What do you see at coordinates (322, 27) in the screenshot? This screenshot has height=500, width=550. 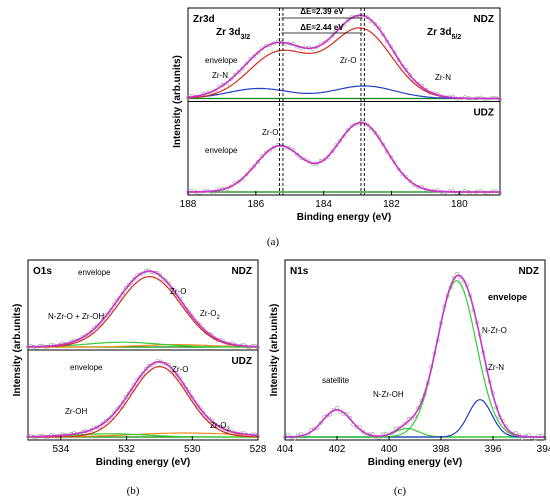 I see `delta-label-bottom: ΔE=2.44 eV` at bounding box center [322, 27].